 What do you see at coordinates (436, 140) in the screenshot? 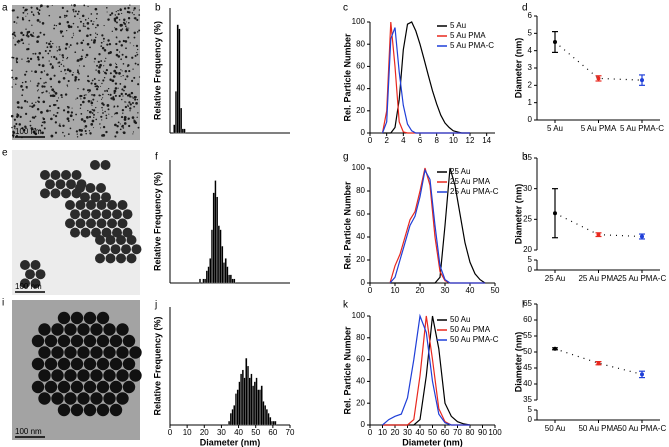
I see `x-tick-label: 8` at bounding box center [436, 140].